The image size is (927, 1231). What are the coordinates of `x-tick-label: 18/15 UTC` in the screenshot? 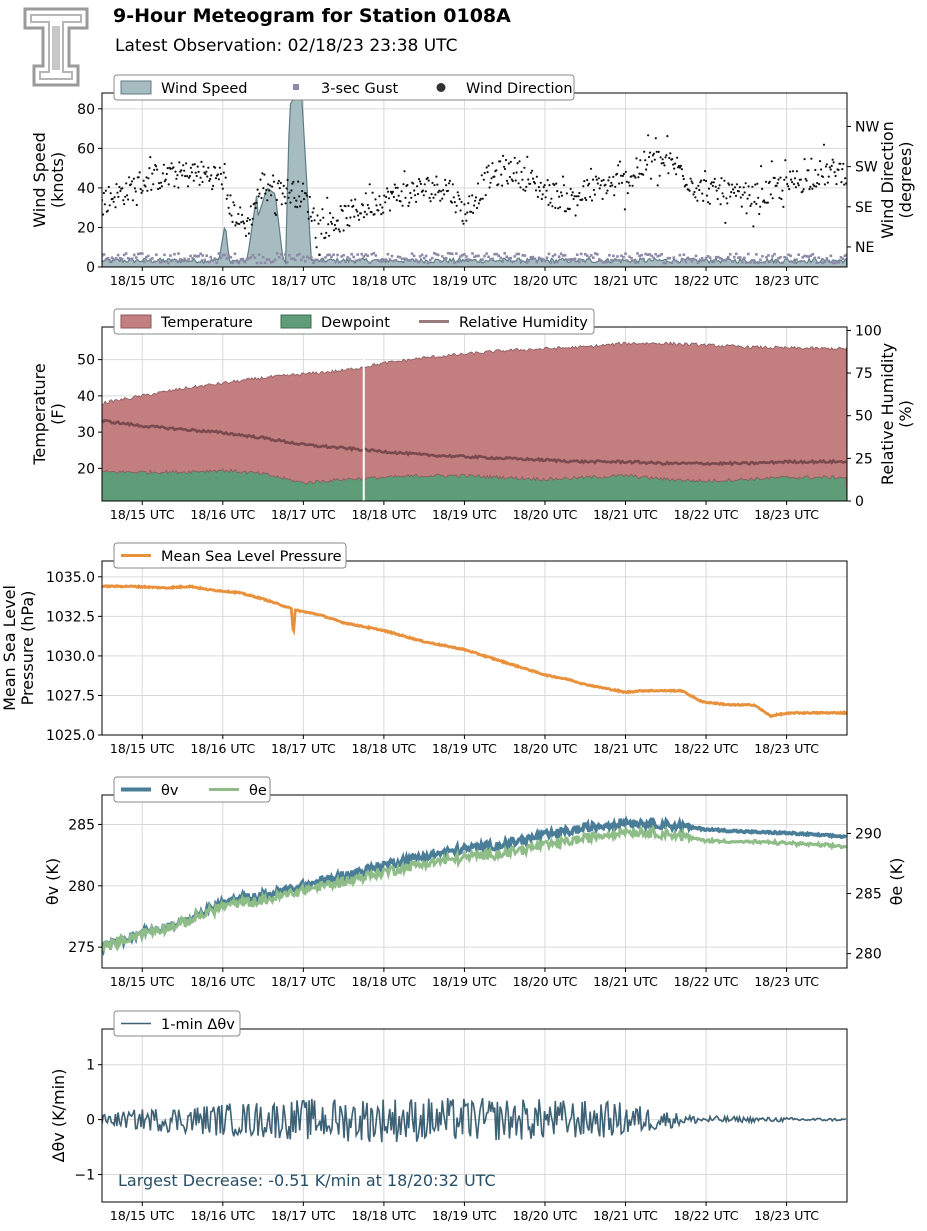 It's located at (142, 1215).